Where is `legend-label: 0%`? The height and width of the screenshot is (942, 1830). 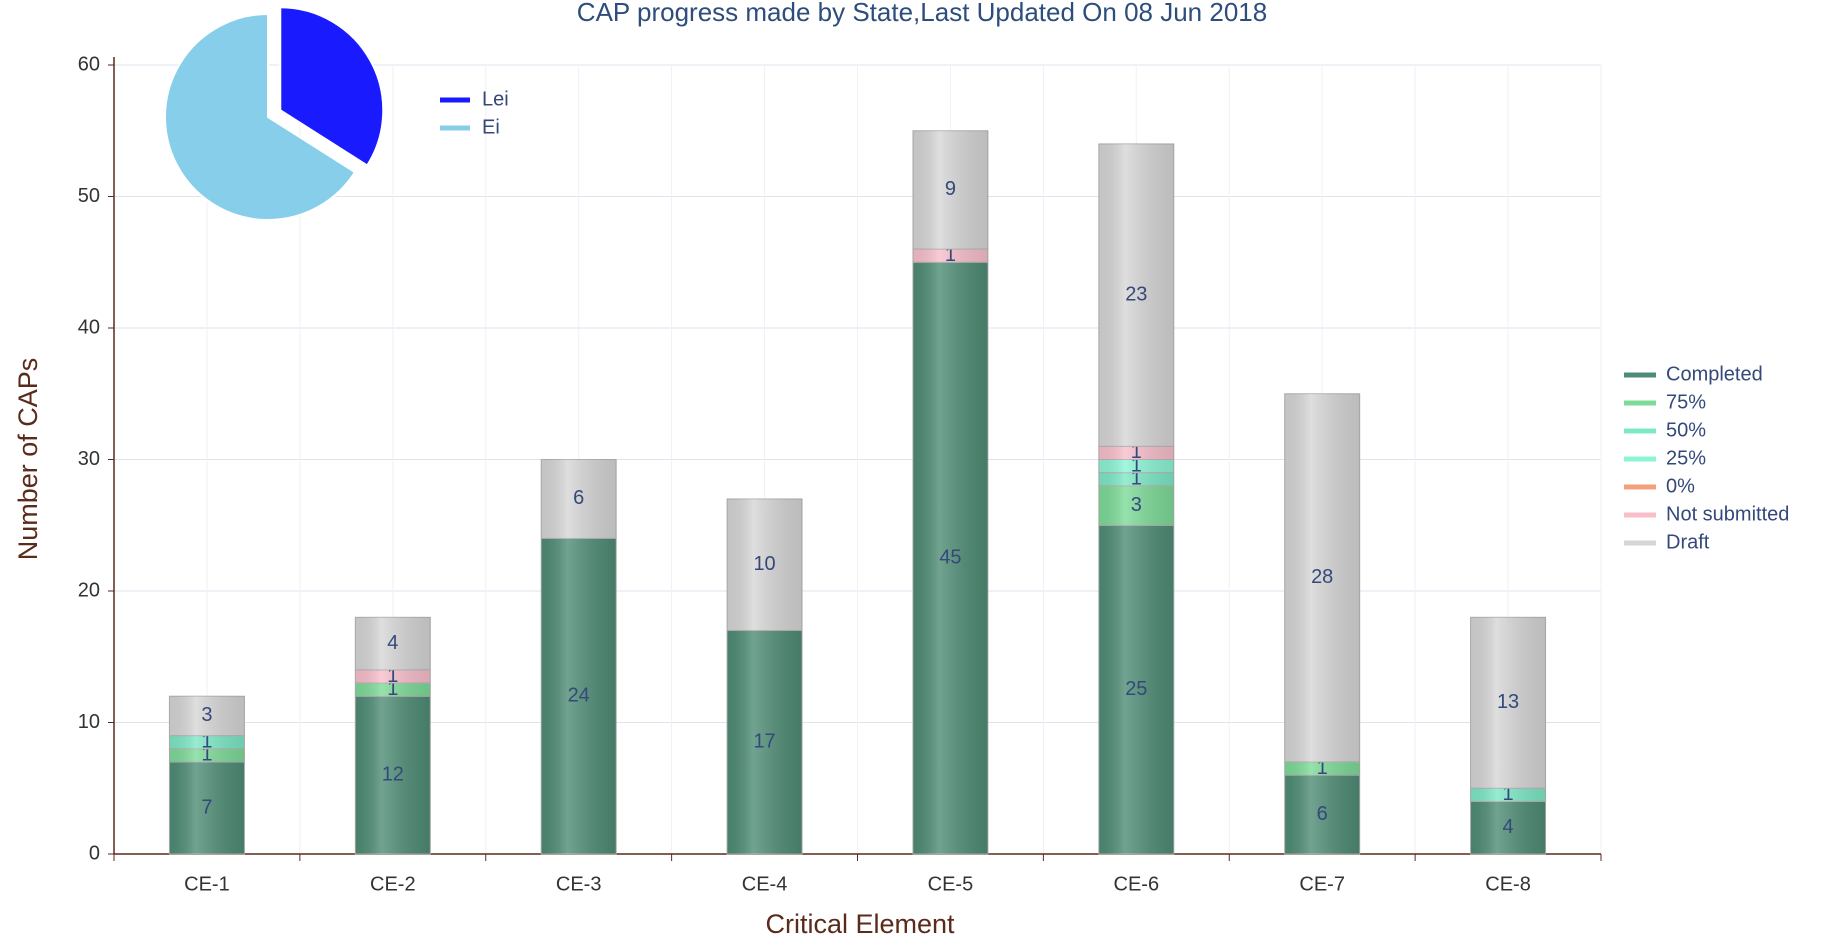
legend-label: 0% is located at coordinates (1680, 486).